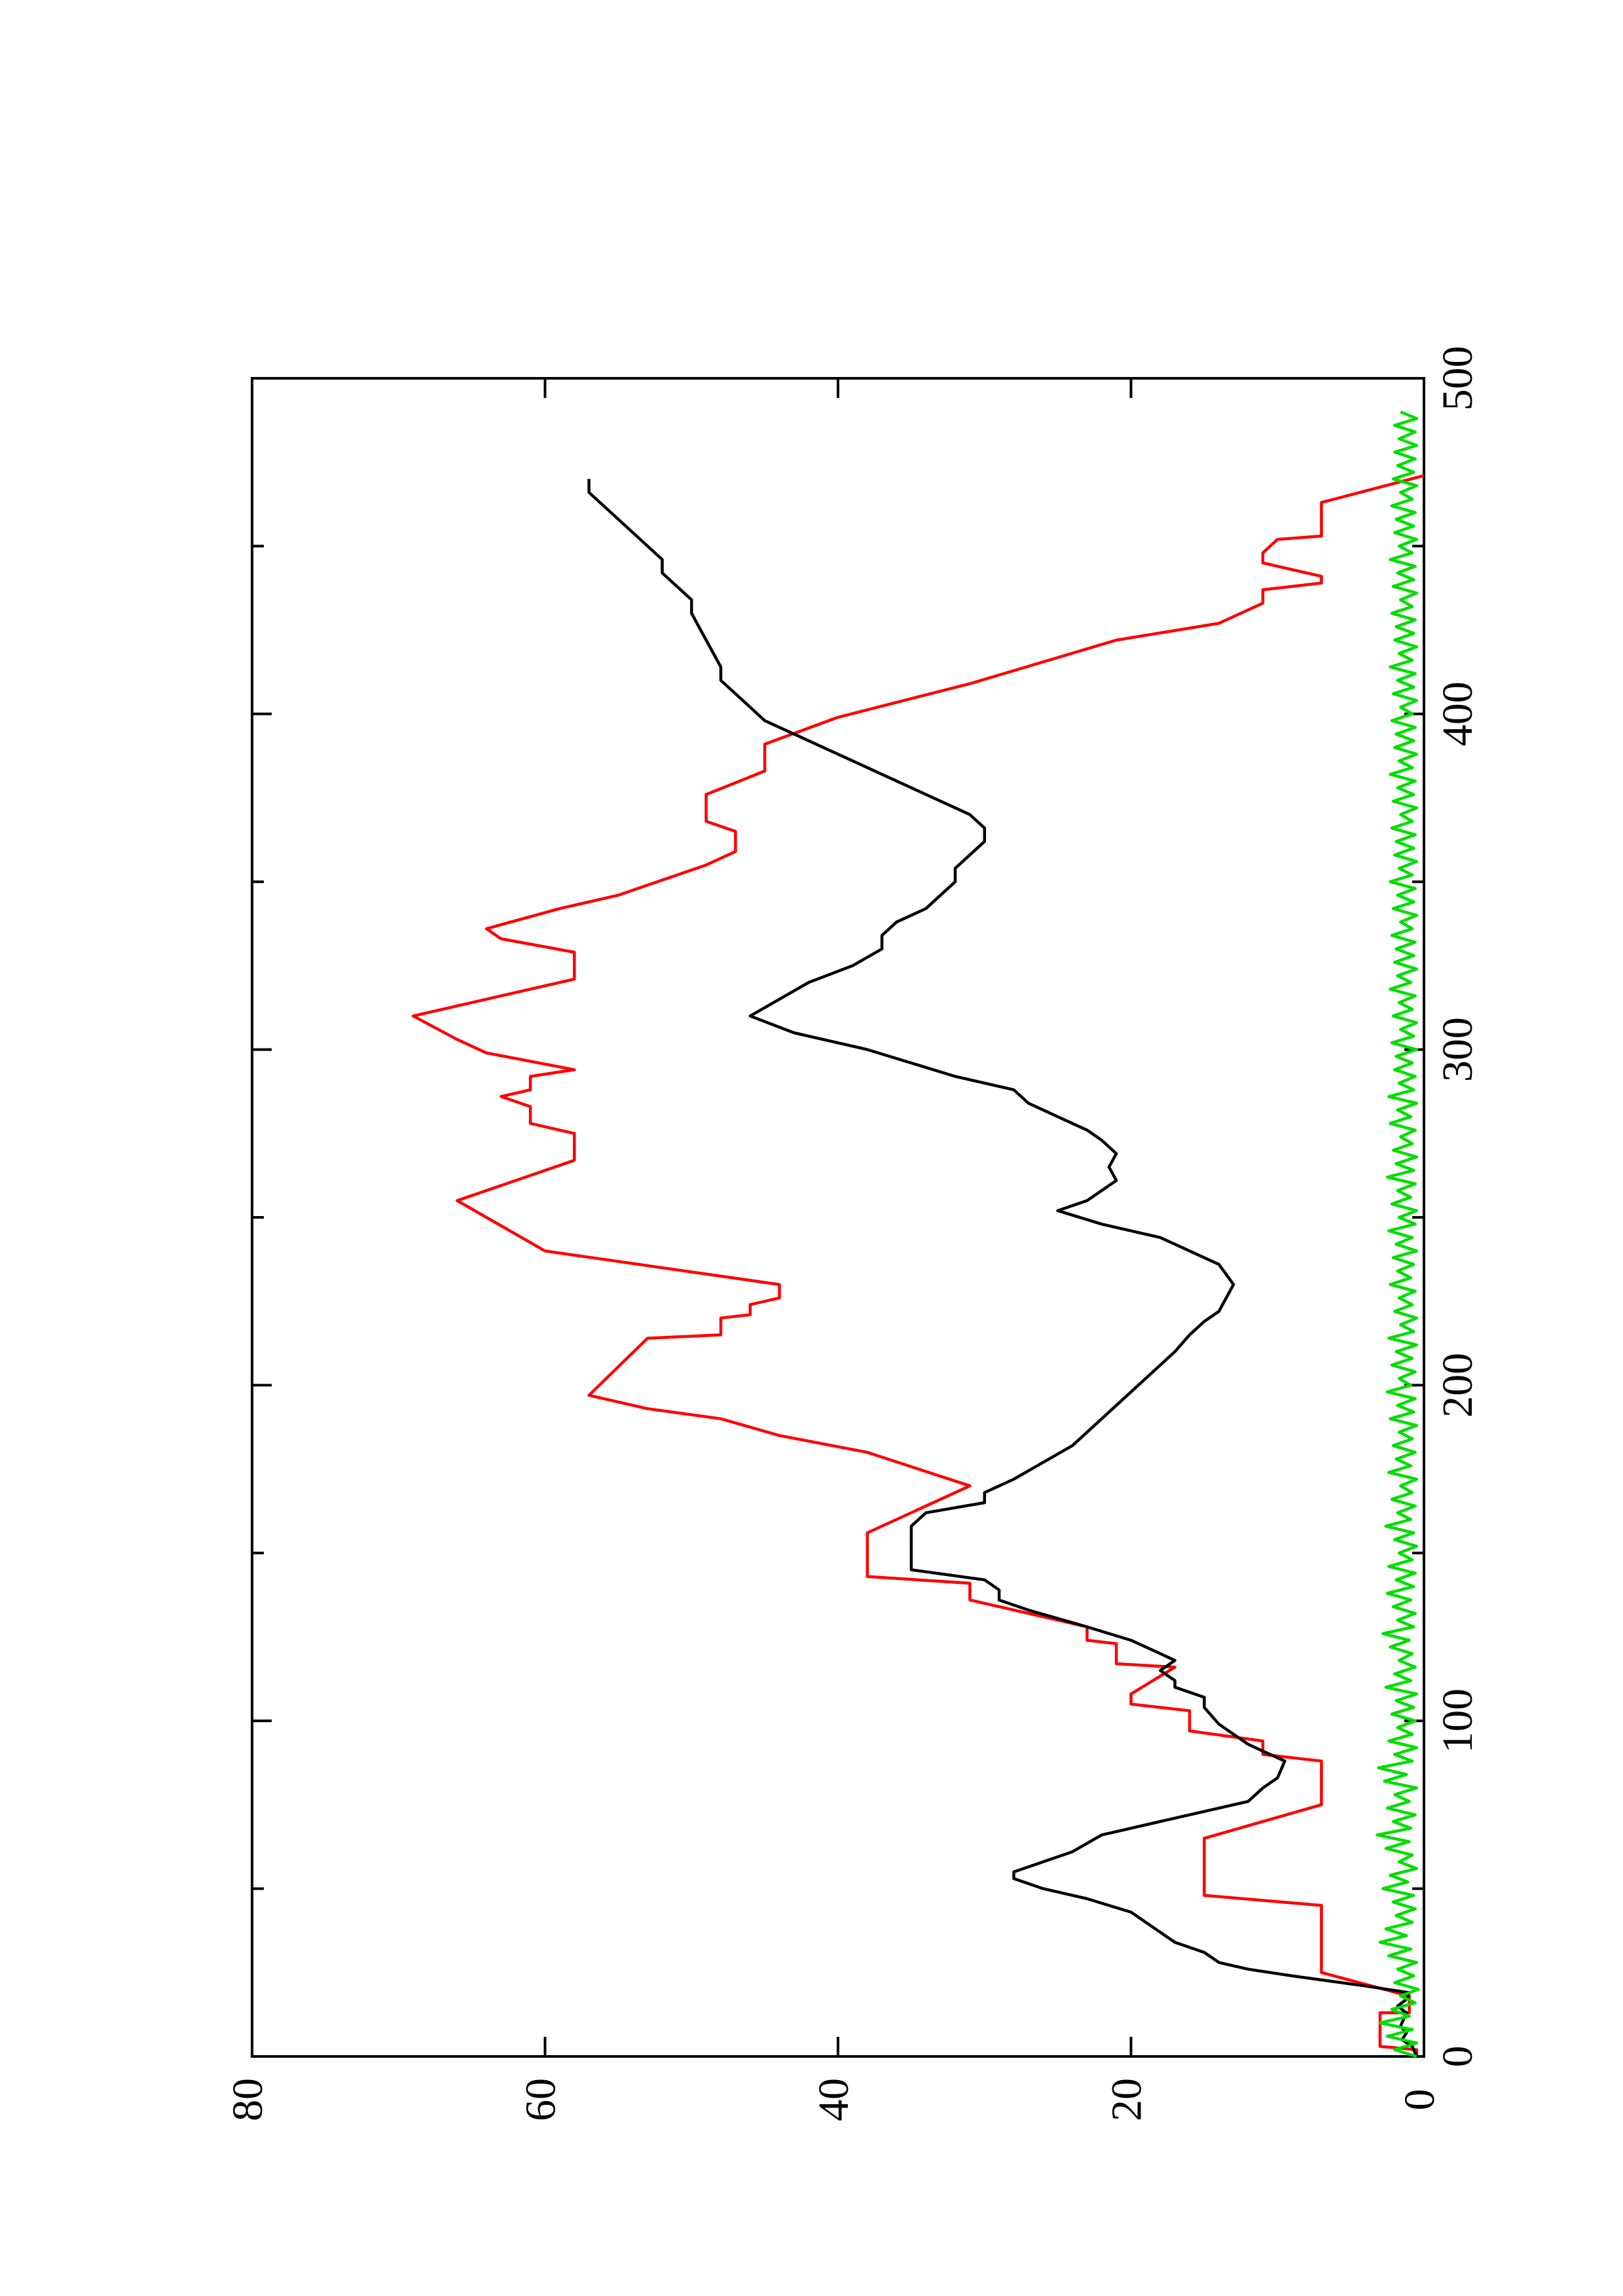 This screenshot has width=1623, height=2296. Describe the element at coordinates (1458, 1049) in the screenshot. I see `x-tick-label: 300` at that location.